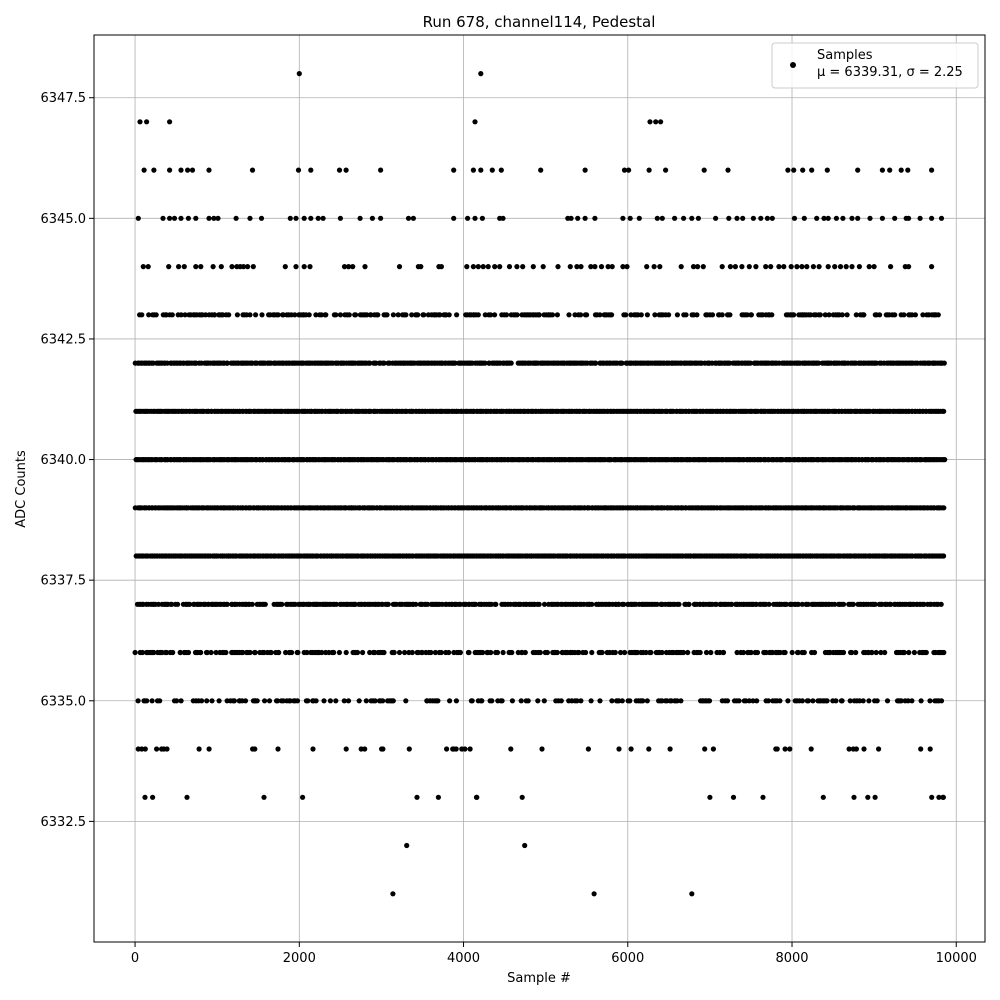 Image resolution: width=1000 pixels, height=1000 pixels. Describe the element at coordinates (627, 958) in the screenshot. I see `x-tick-label: 6000` at that location.